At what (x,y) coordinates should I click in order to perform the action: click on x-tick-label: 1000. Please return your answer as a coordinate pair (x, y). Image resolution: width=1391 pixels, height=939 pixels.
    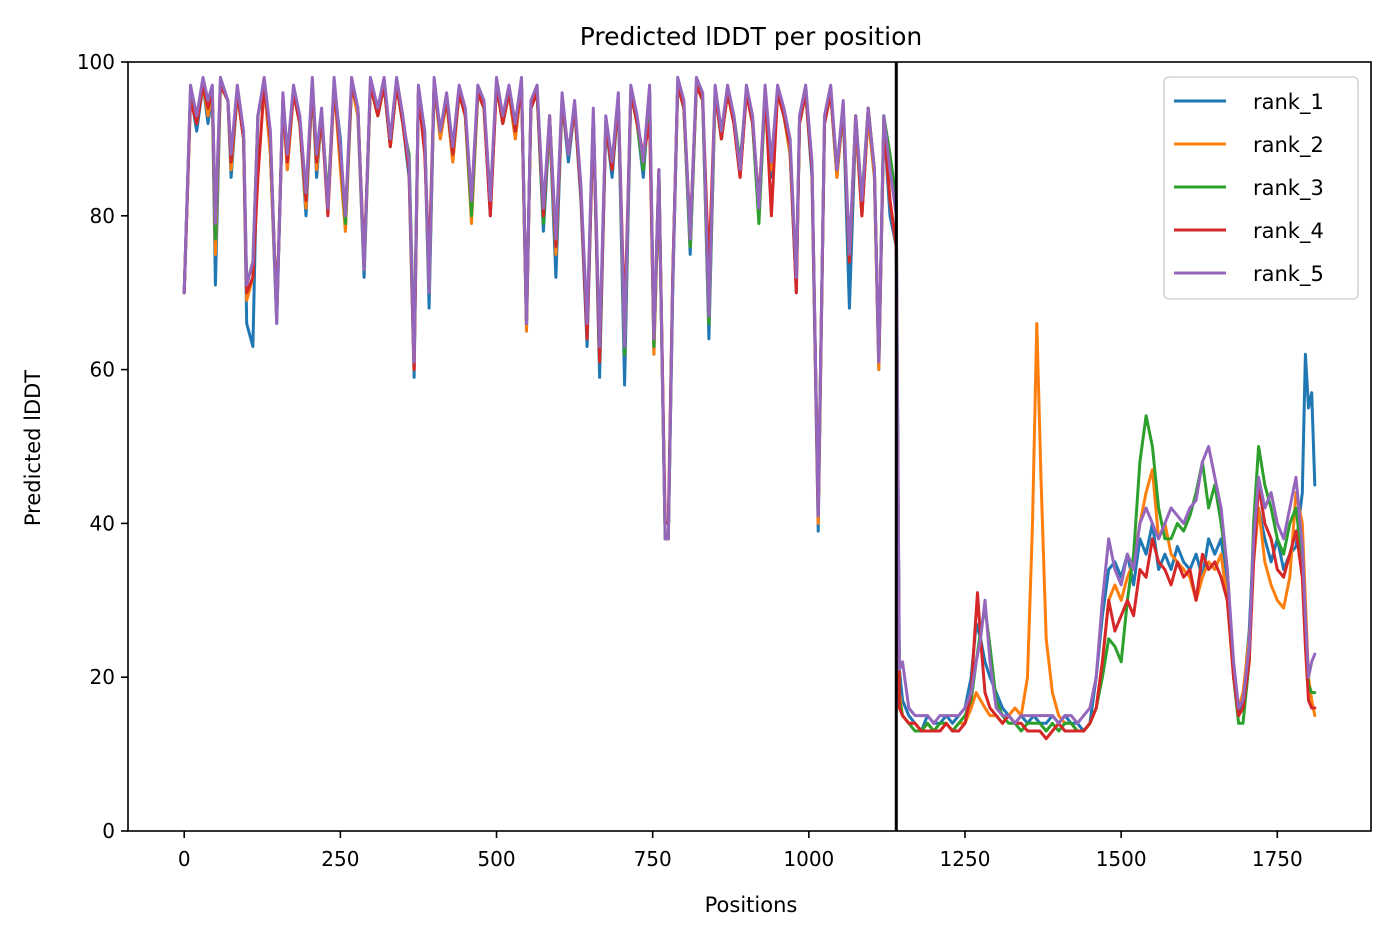
    Looking at the image, I should click on (808, 859).